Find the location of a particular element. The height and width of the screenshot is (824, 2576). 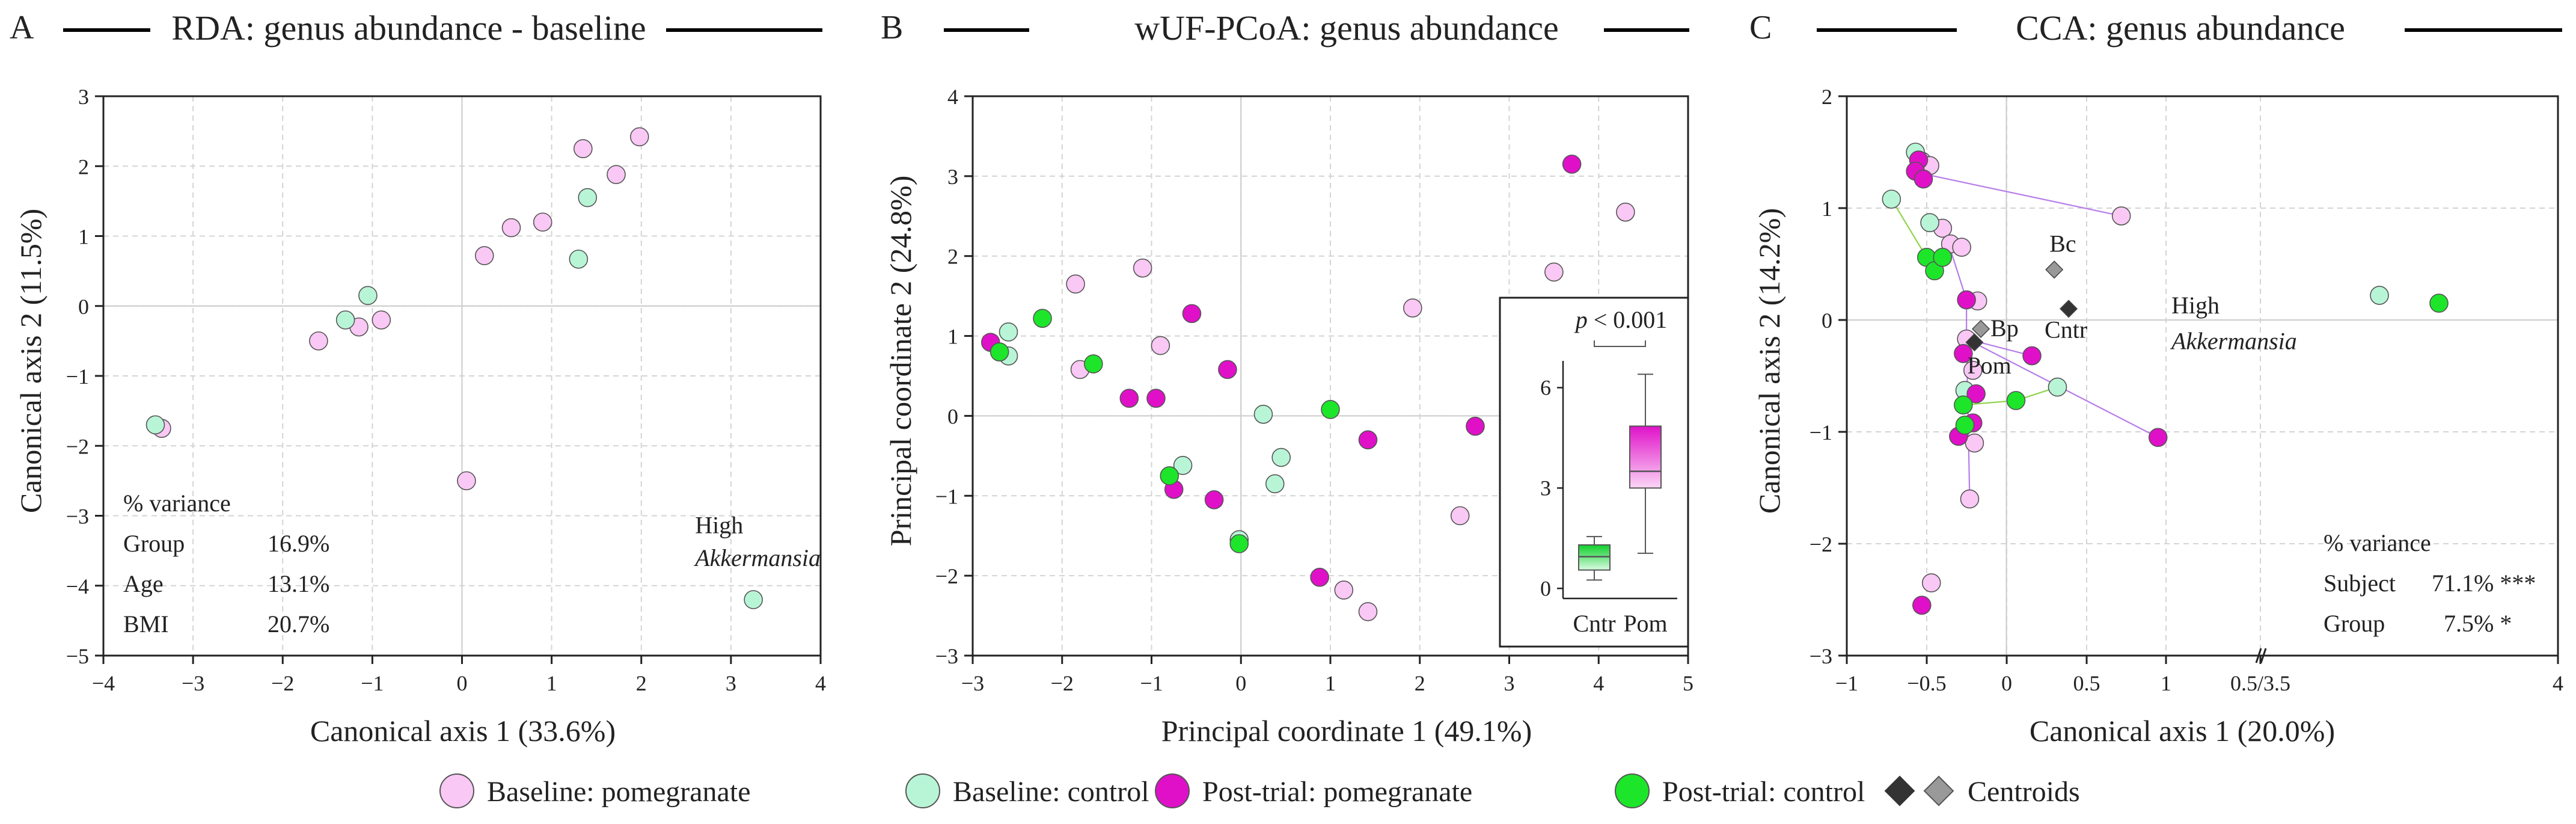

significance-p: p is located at coordinates (1581, 320).